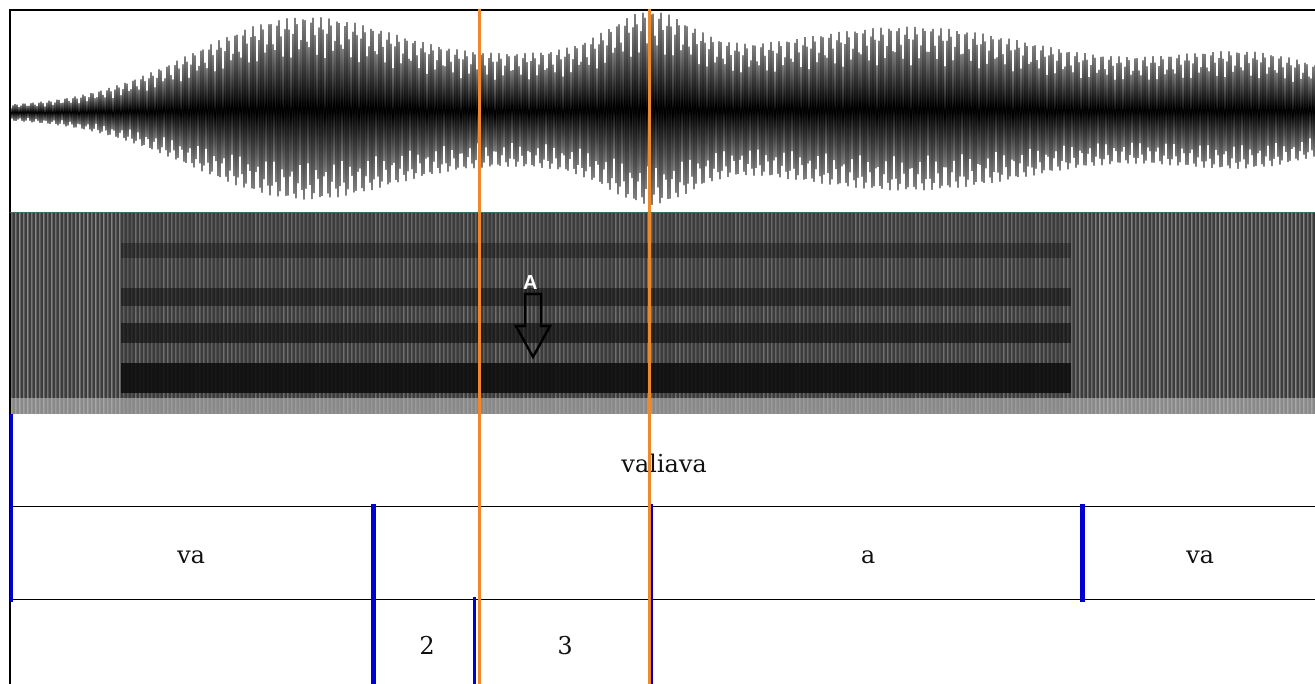 Image resolution: width=1315 pixels, height=684 pixels. I want to click on selection-end-cursor, so click(649, 346).